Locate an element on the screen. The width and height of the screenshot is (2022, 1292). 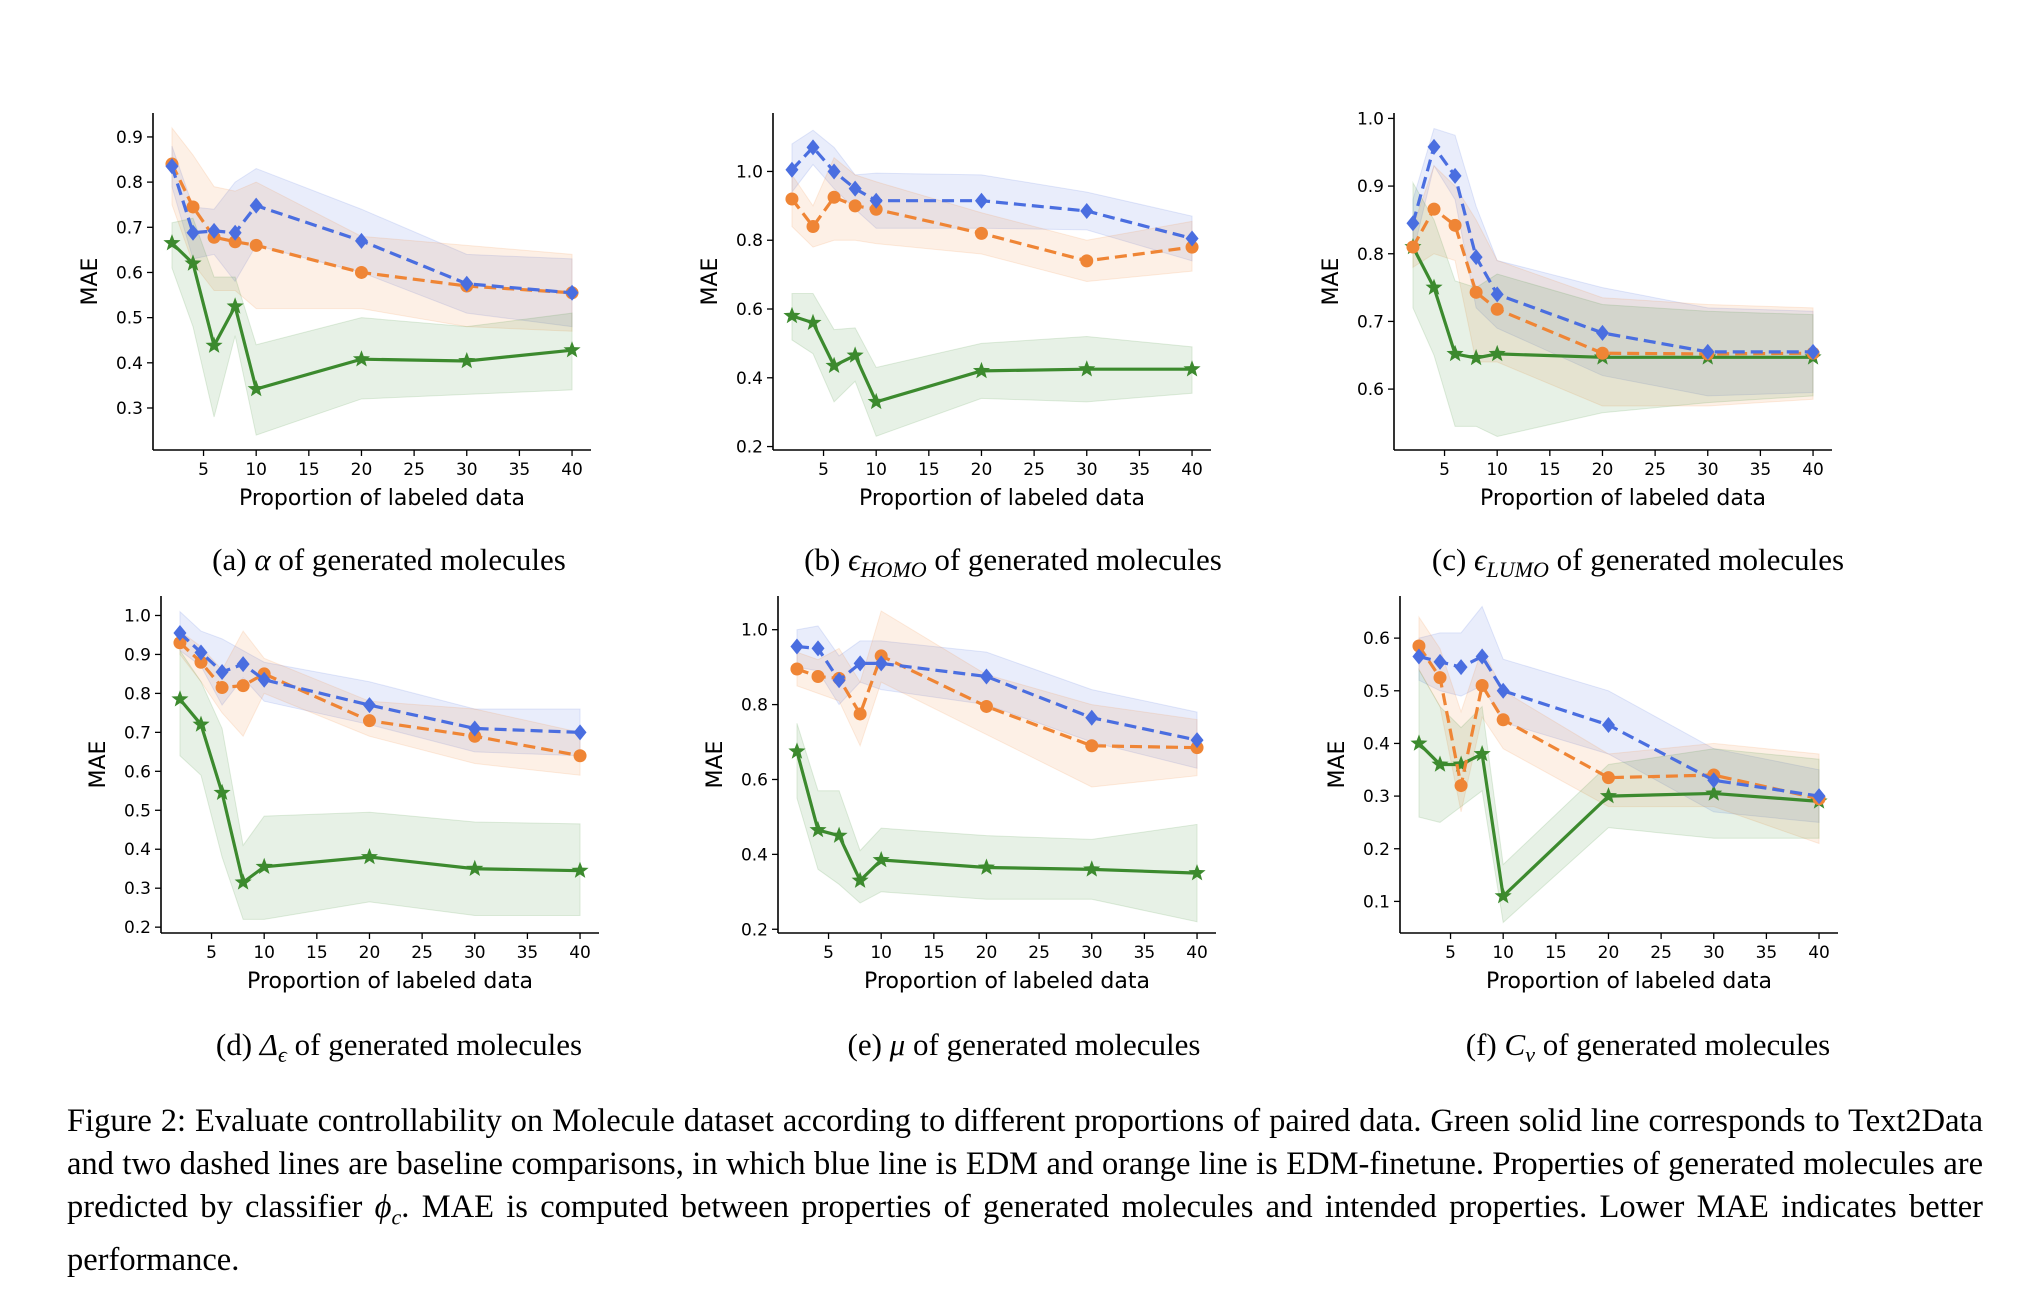
x-tick-label: 10 is located at coordinates (256, 470).